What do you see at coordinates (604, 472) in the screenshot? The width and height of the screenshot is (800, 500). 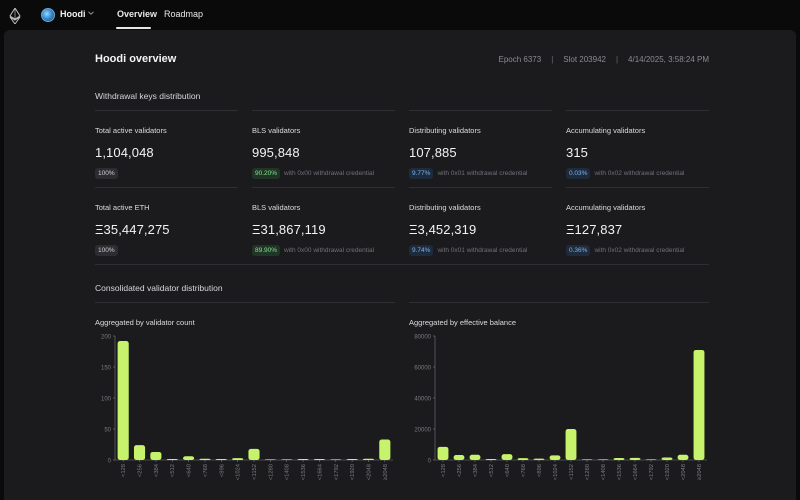 I see `x-tick-label: <1408` at bounding box center [604, 472].